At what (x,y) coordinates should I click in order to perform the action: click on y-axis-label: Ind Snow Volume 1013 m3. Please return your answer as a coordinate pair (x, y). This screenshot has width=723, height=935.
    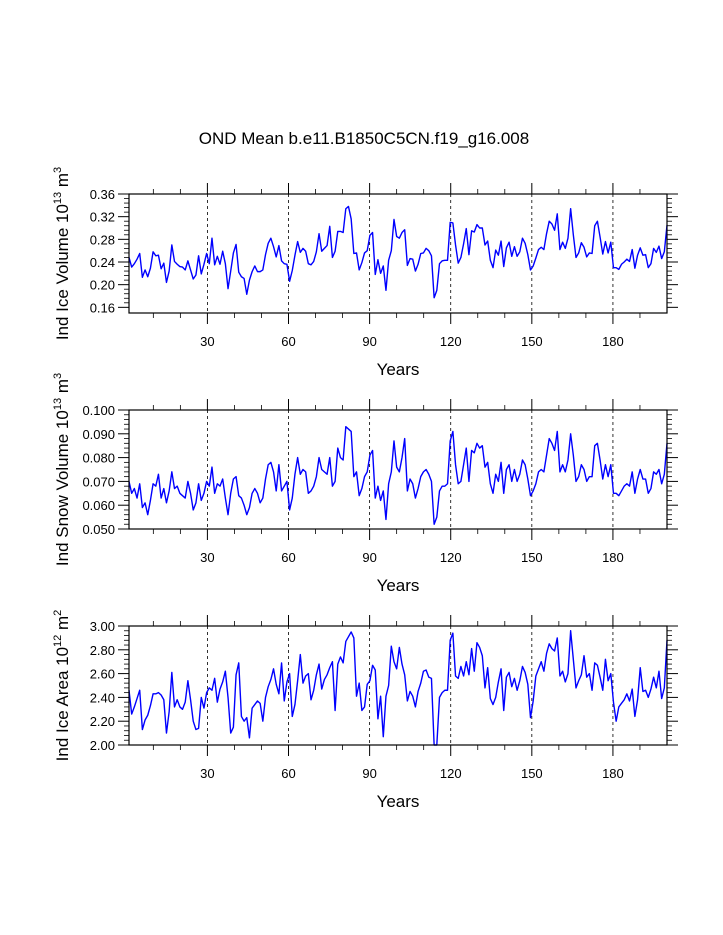
    Looking at the image, I should click on (62, 469).